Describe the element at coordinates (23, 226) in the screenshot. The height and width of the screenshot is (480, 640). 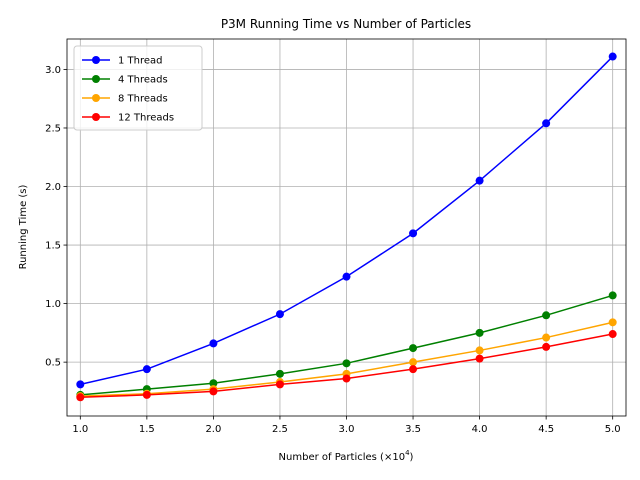
I see `y-axis-title: Running Time (s)` at that location.